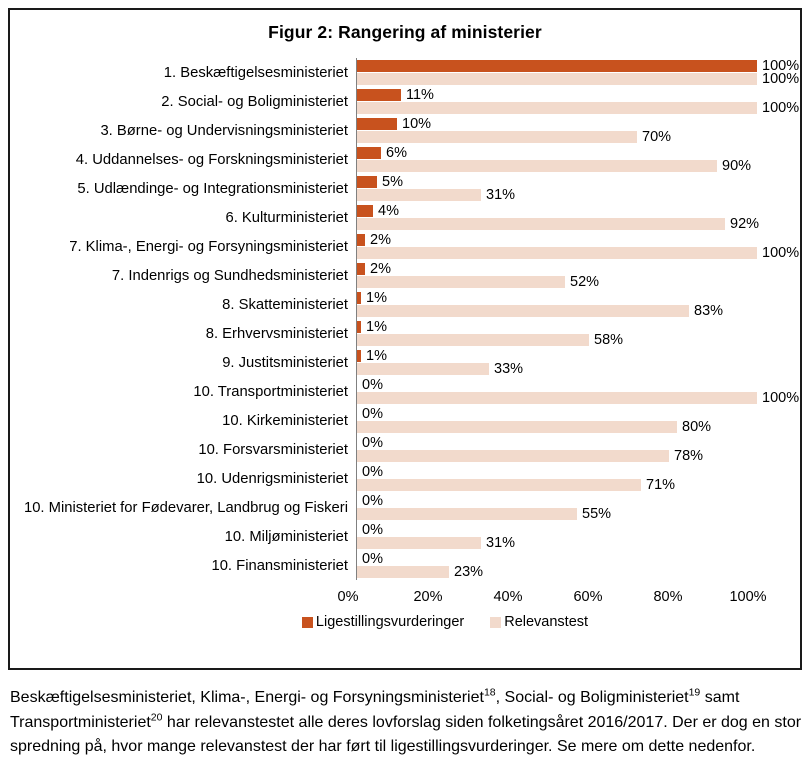  I want to click on category-label: 10. Kirkeministeriet, so click(285, 420).